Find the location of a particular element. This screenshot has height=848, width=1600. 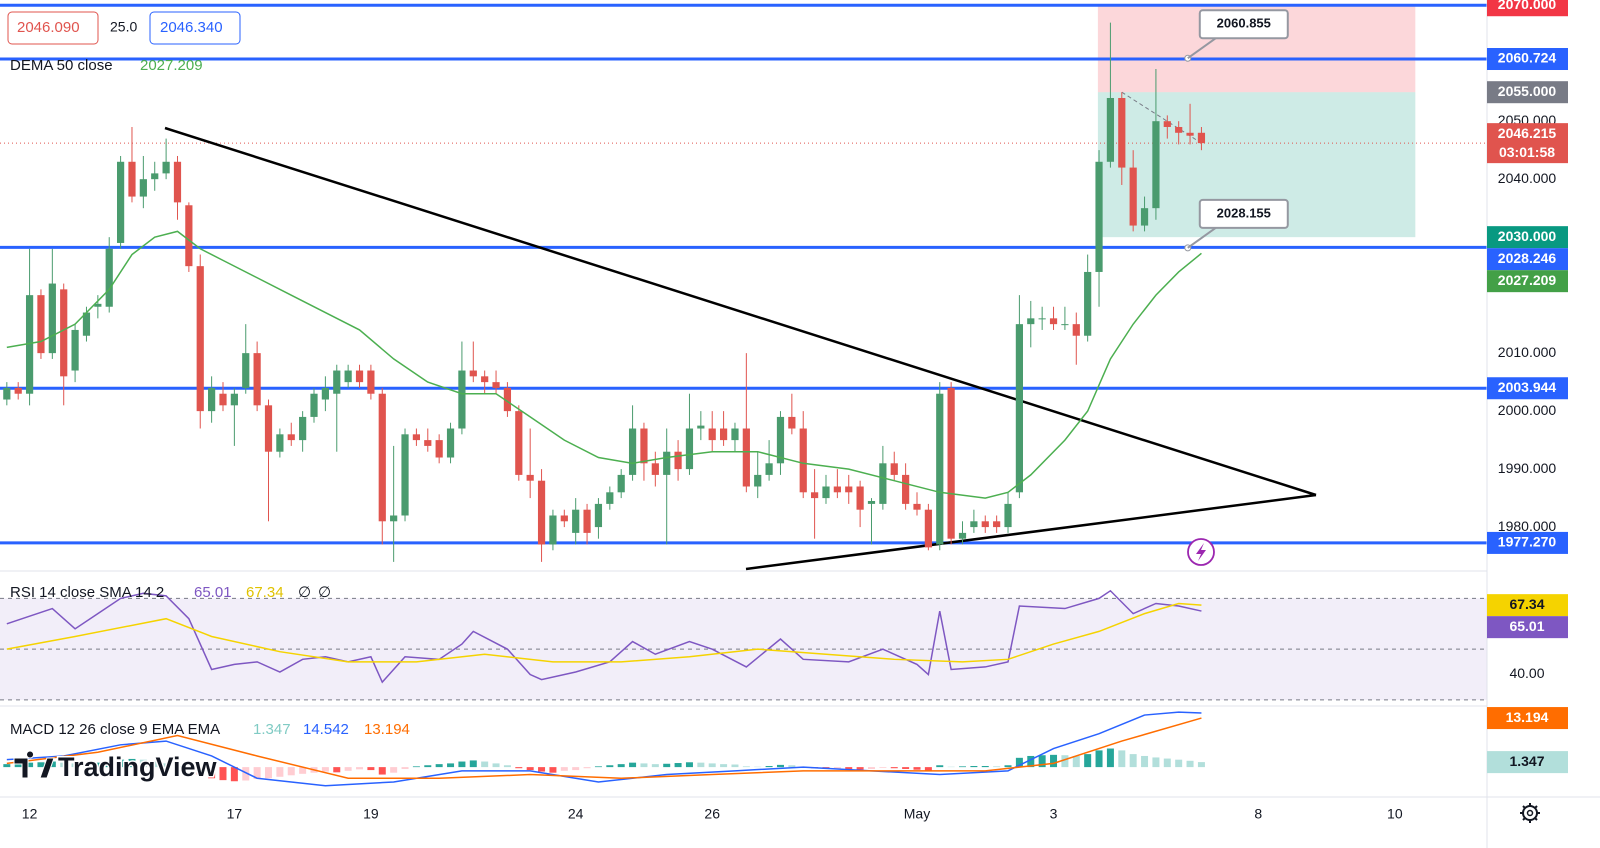

x-tick-label: 24 is located at coordinates (576, 814).